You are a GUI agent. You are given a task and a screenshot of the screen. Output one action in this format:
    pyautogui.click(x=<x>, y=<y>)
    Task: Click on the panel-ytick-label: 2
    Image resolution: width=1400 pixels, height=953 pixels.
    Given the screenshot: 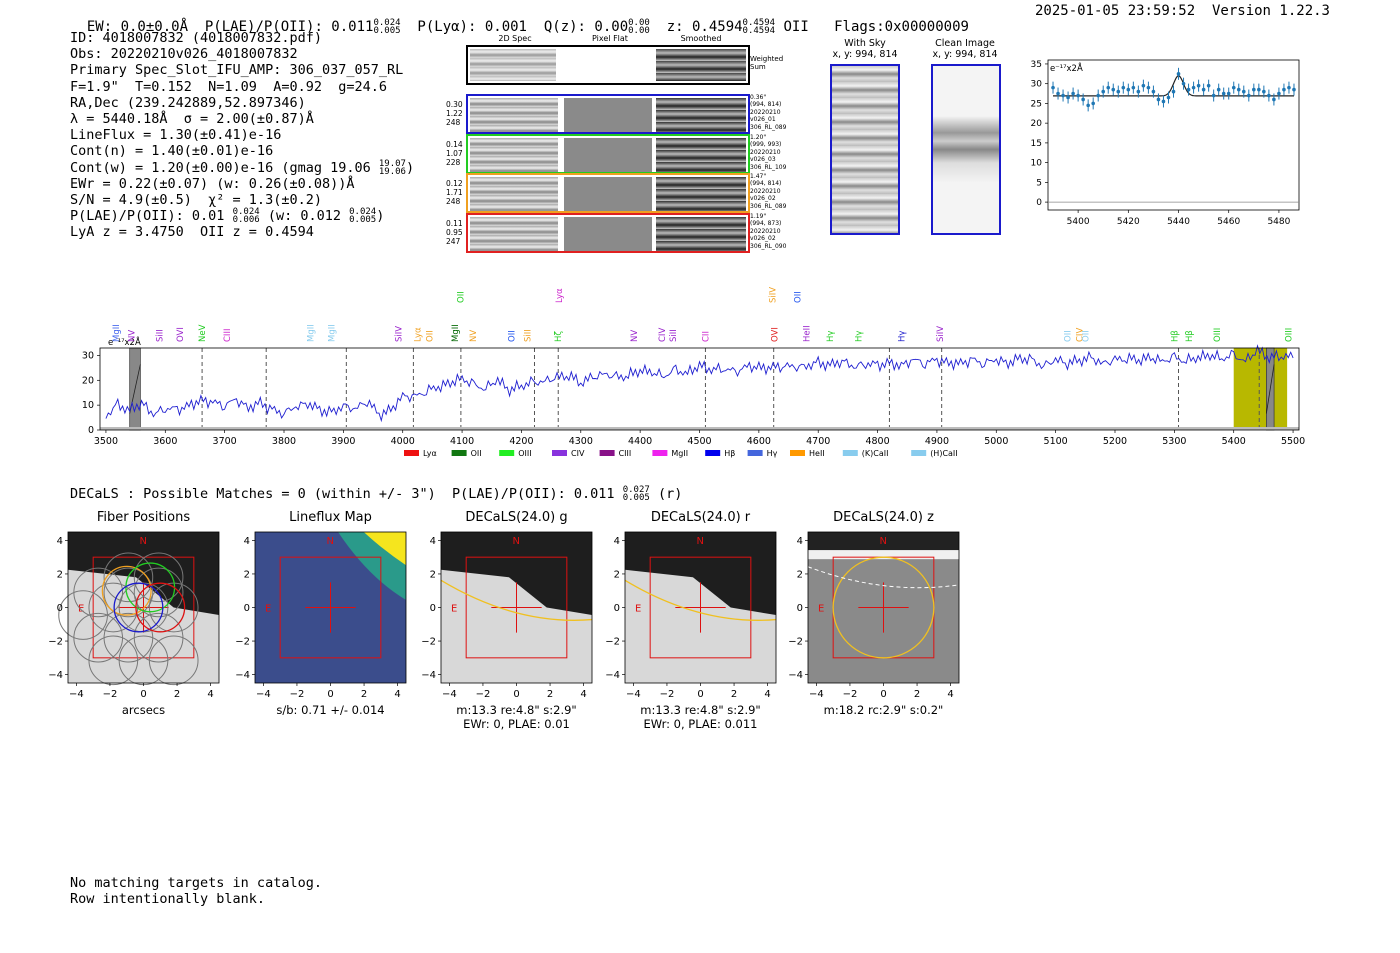 What is the action you would take?
    pyautogui.click(x=617, y=574)
    